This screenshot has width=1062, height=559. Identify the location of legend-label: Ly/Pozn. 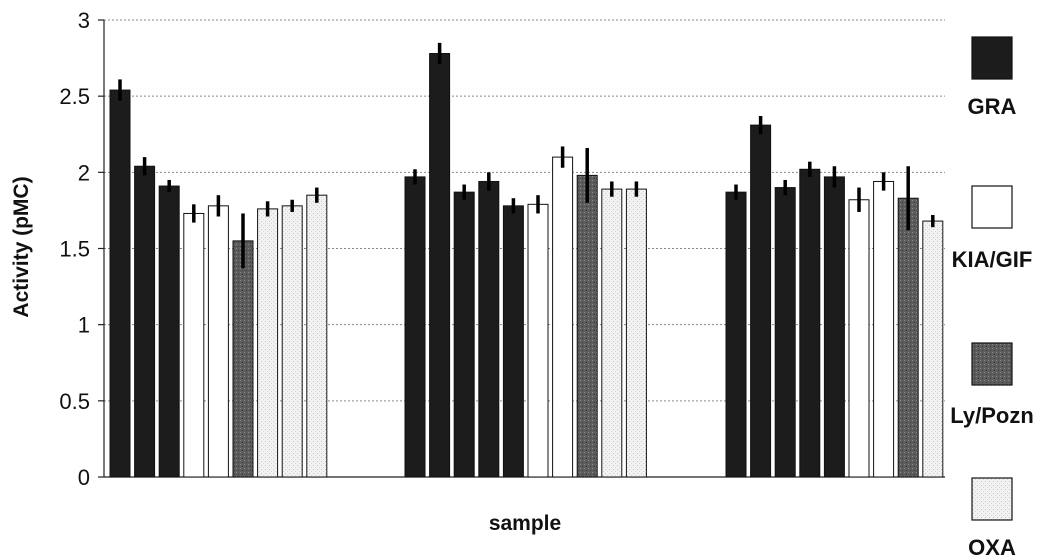
(992, 415).